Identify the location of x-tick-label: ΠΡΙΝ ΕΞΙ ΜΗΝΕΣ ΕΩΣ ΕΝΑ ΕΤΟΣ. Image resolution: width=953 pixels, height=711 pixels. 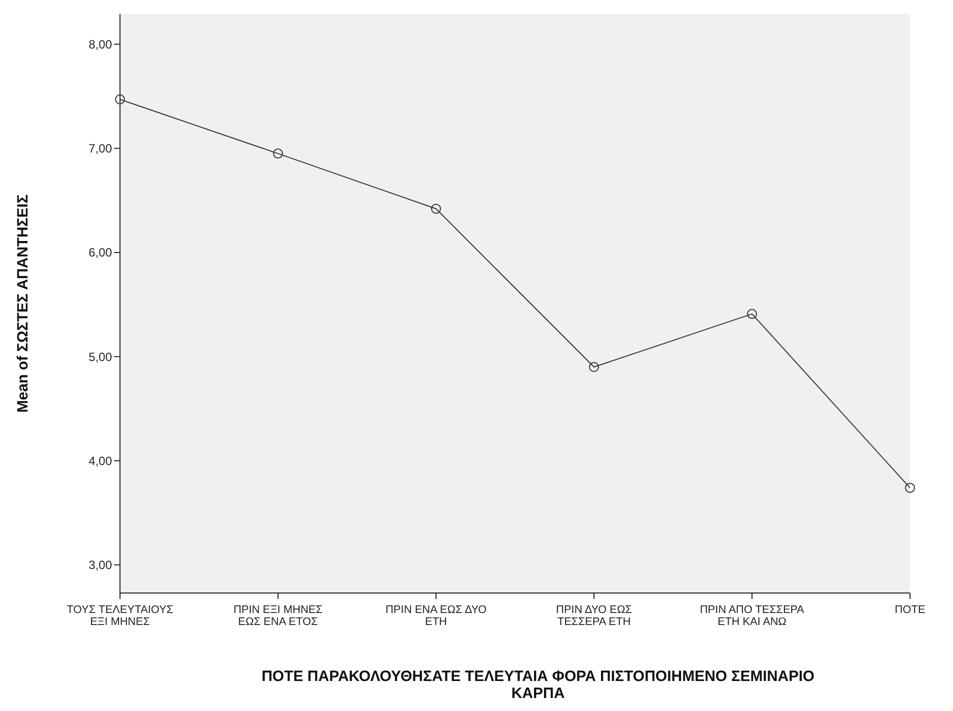
(278, 616).